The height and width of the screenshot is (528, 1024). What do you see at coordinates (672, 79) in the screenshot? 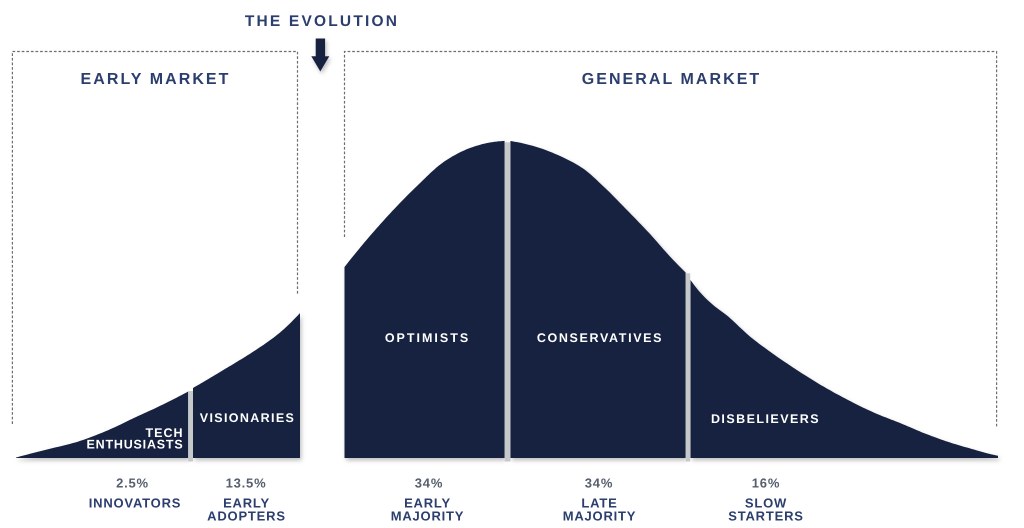
I see `svg-text: GENERAL MARKET` at bounding box center [672, 79].